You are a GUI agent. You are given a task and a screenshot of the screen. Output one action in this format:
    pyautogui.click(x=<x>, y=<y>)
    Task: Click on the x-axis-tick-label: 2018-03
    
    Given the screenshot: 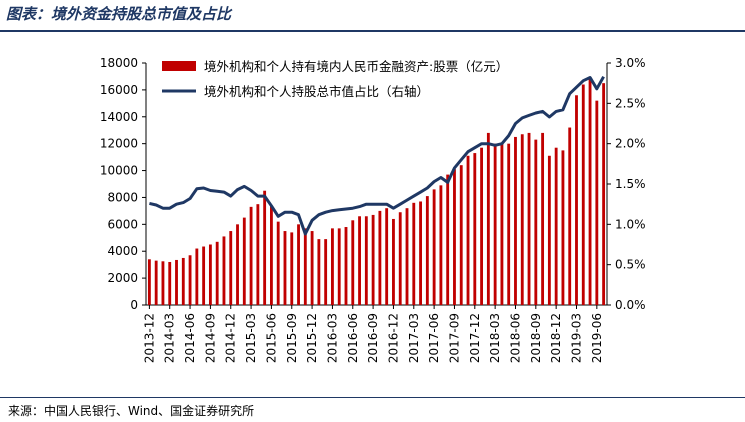 What is the action you would take?
    pyautogui.click(x=495, y=338)
    